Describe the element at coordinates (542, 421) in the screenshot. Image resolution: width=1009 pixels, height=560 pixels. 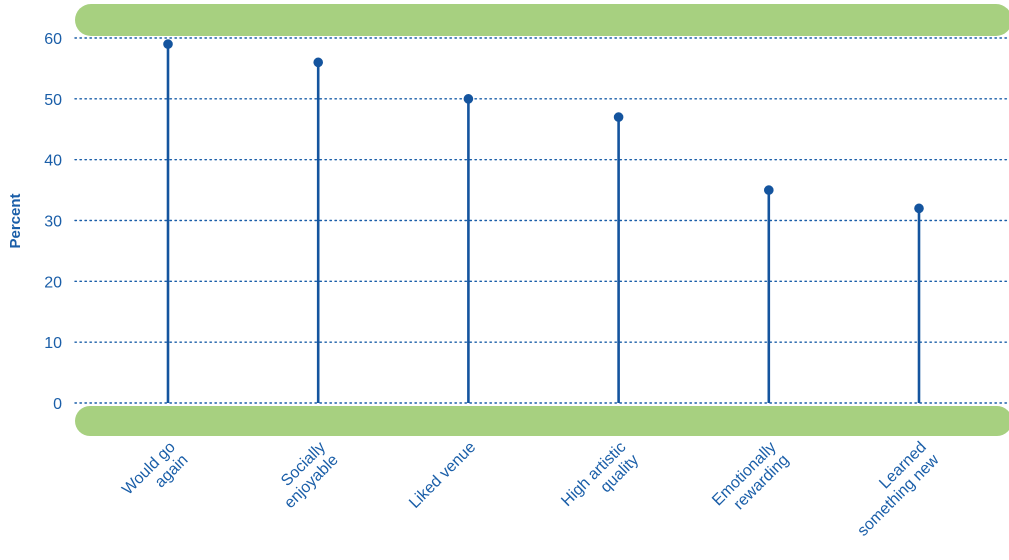
I see `bottom-band` at that location.